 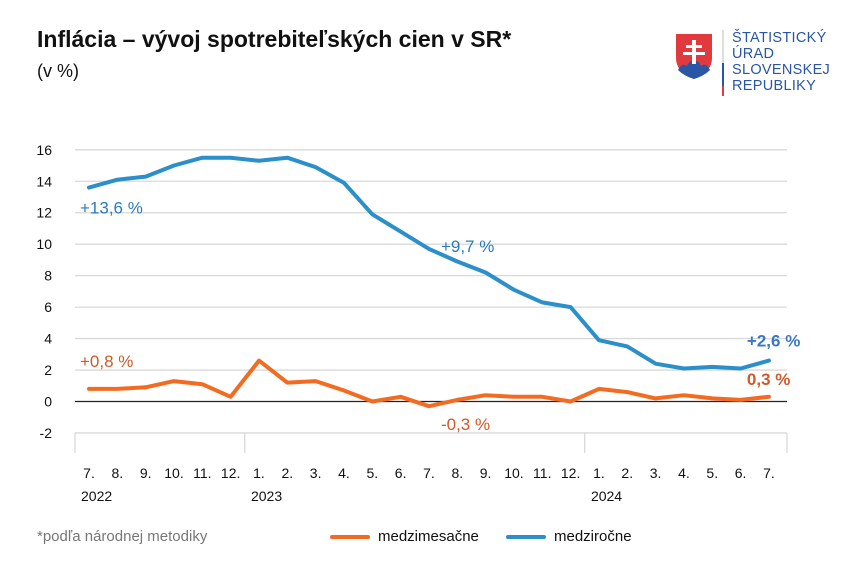 What do you see at coordinates (44, 213) in the screenshot?
I see `y-tick-label: 12` at bounding box center [44, 213].